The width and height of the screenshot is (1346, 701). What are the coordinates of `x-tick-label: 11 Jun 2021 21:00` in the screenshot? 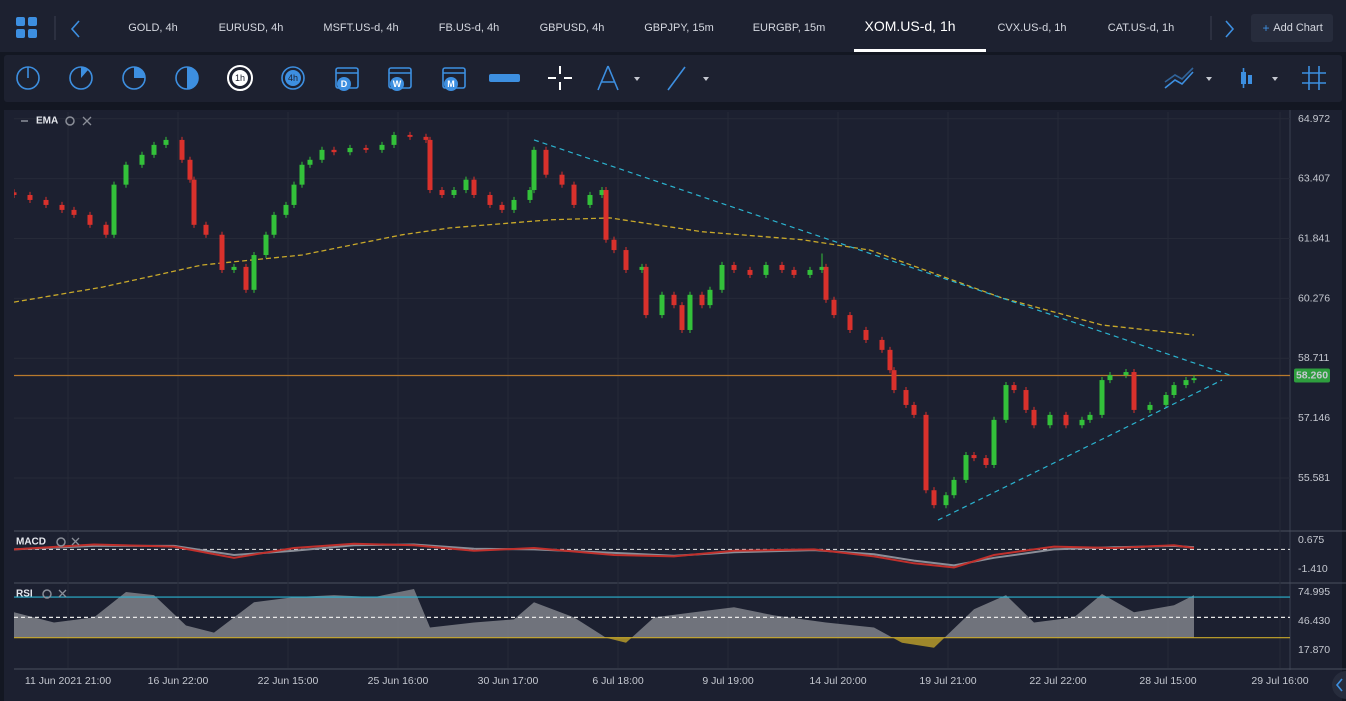 It's located at (68, 681).